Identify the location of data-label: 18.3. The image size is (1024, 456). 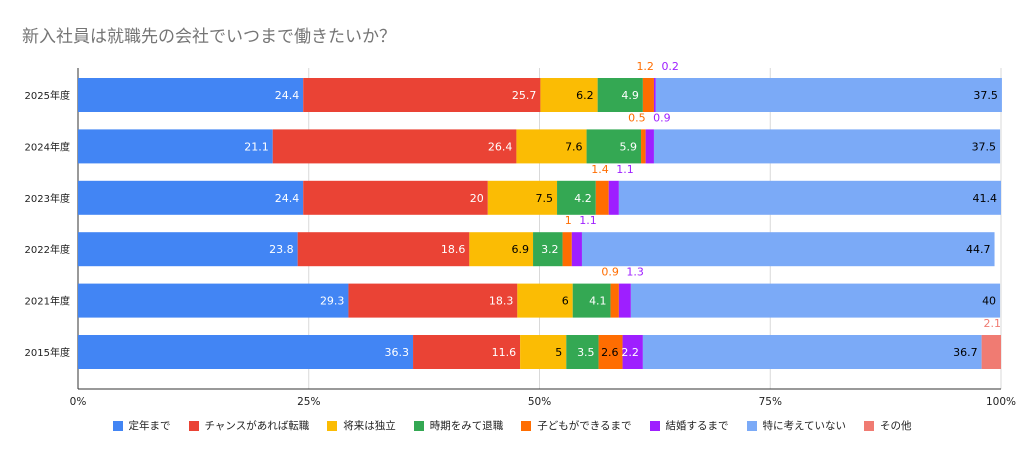
(501, 301).